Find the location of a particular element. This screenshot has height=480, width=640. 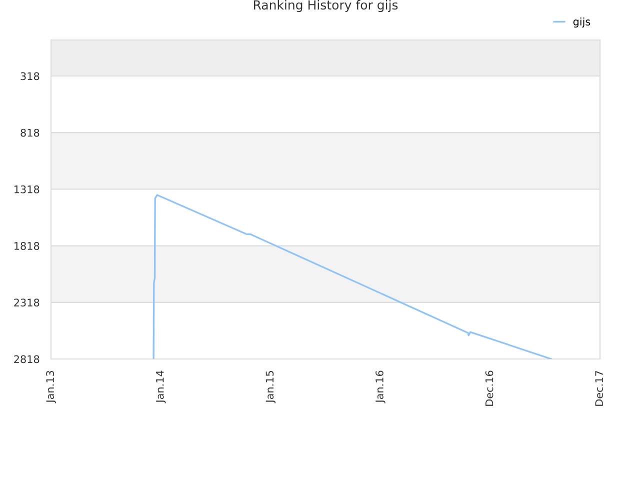

y-tick-label: 2818 is located at coordinates (27, 359).